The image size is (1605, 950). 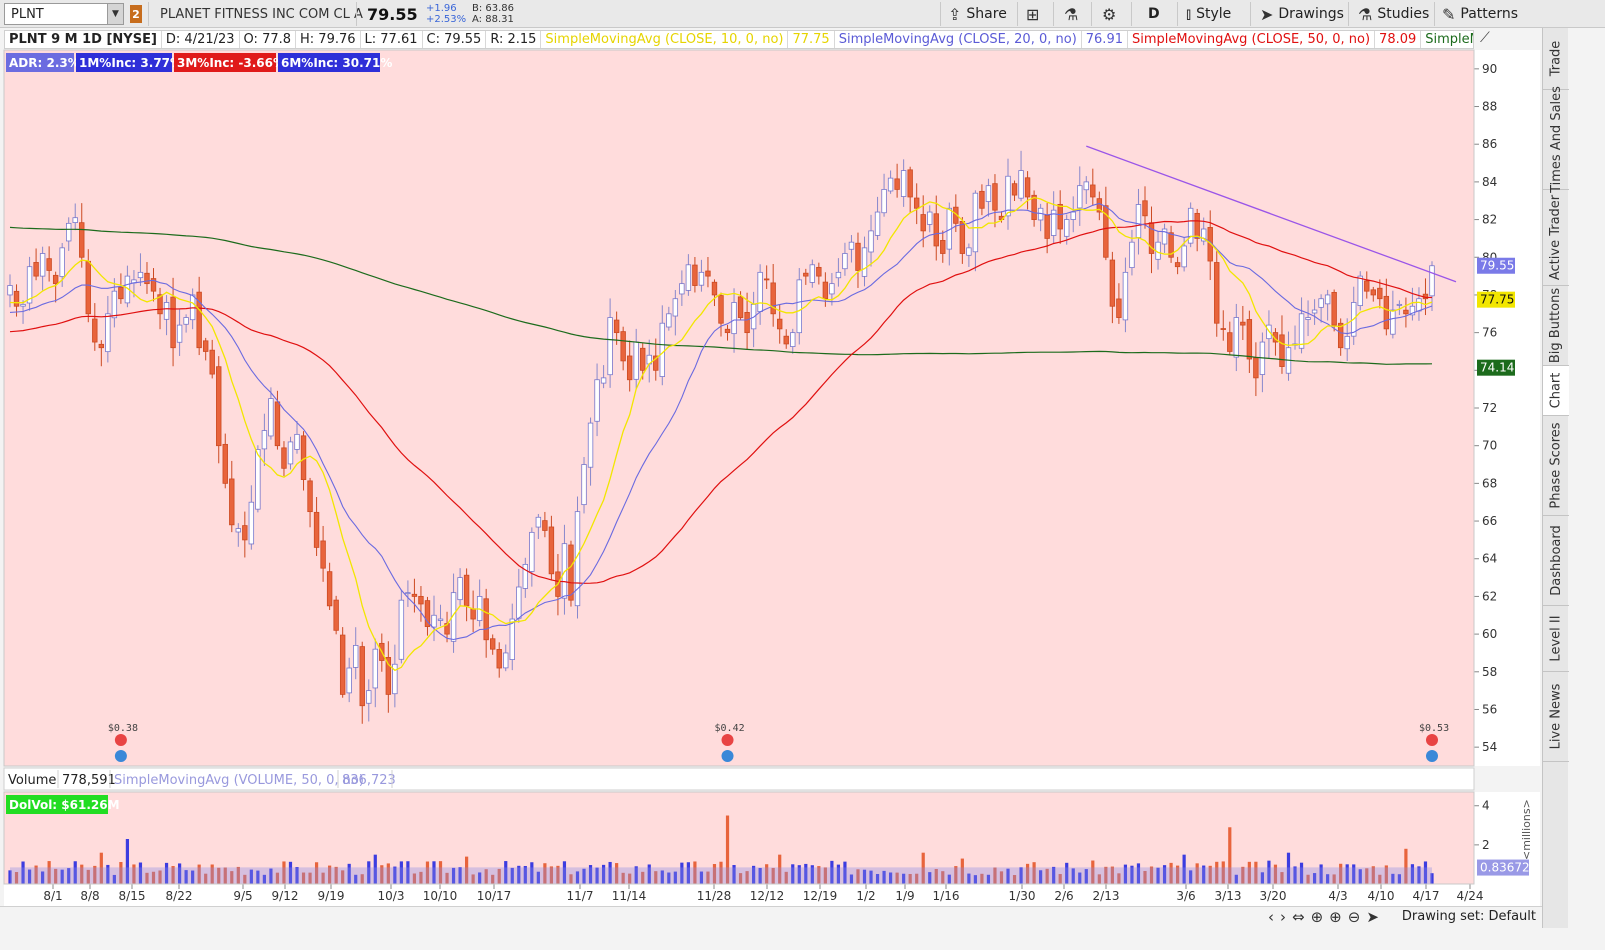 I want to click on volume-tick-label: 2, so click(x=1486, y=845).